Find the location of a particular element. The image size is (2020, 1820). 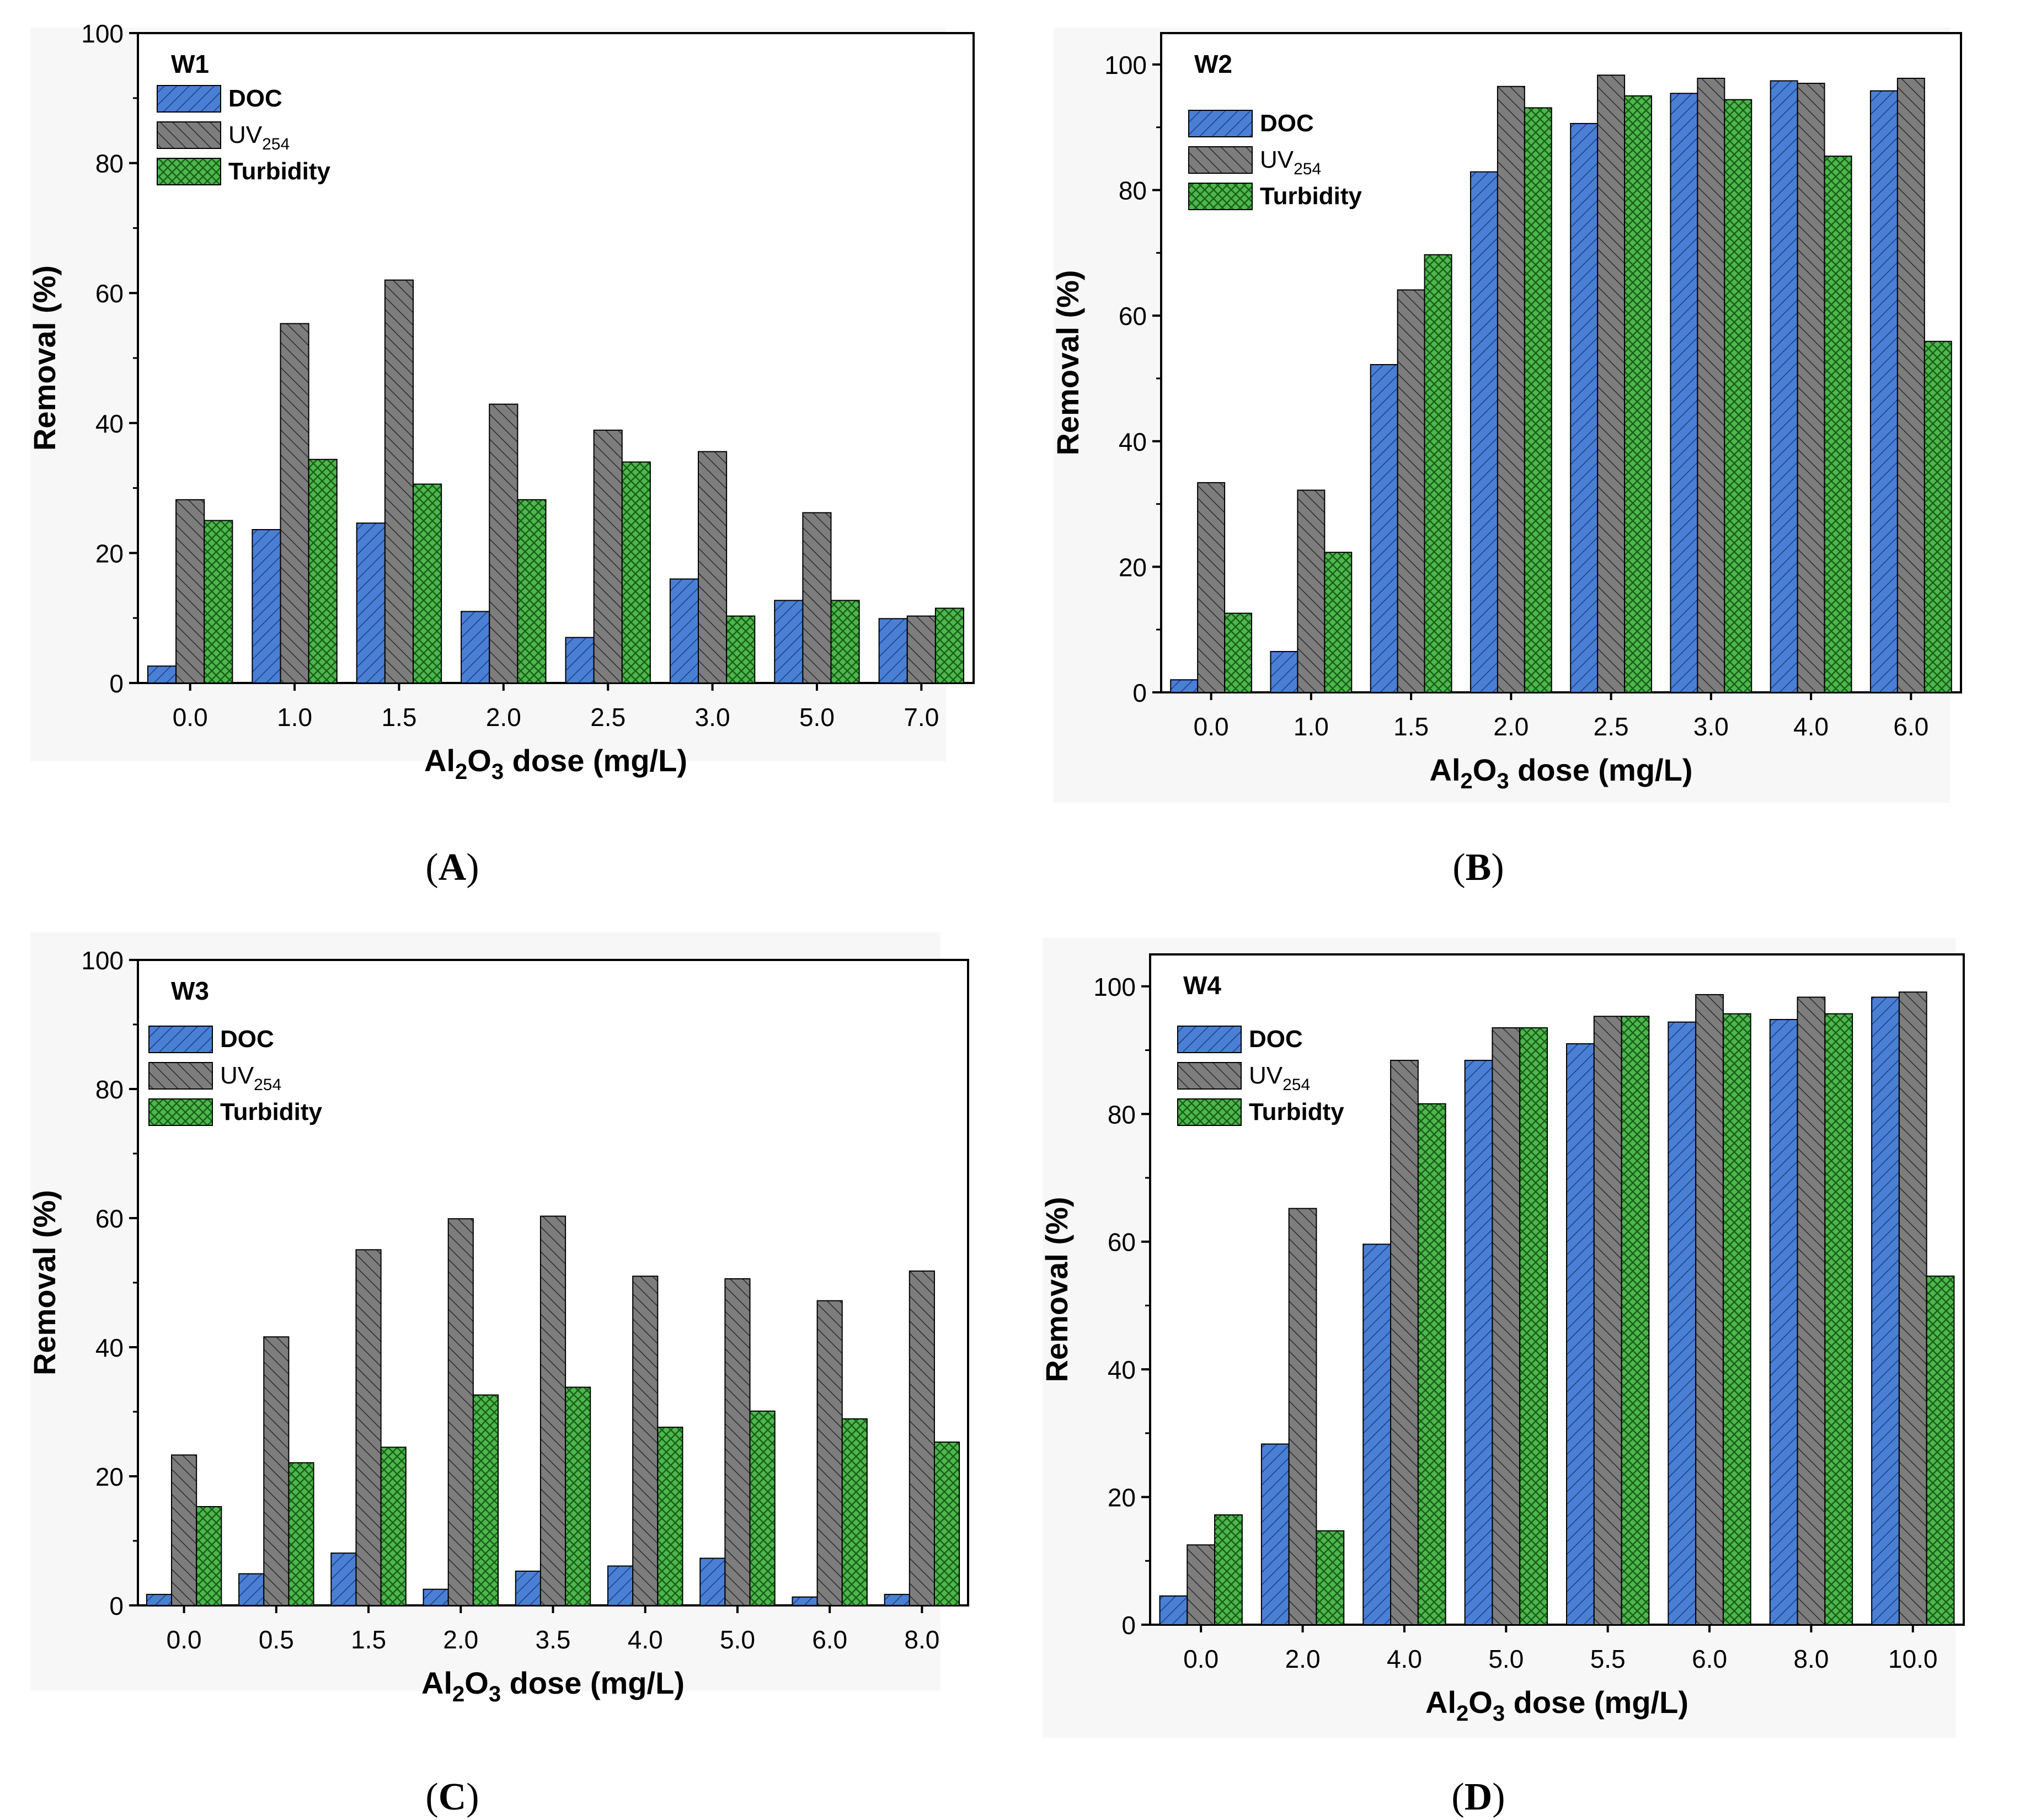

bar-turbidity-2.0 is located at coordinates (485, 1500).